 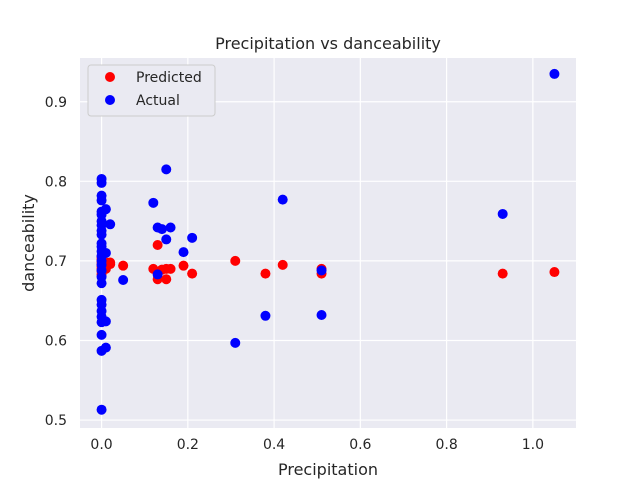 What do you see at coordinates (56, 262) in the screenshot?
I see `y-tick-label: 0.7` at bounding box center [56, 262].